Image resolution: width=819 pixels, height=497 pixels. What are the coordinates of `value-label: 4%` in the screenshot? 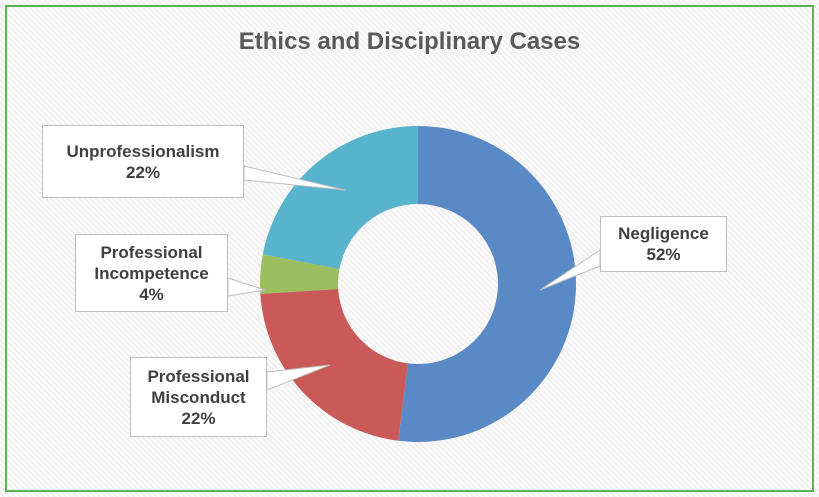 It's located at (151, 294).